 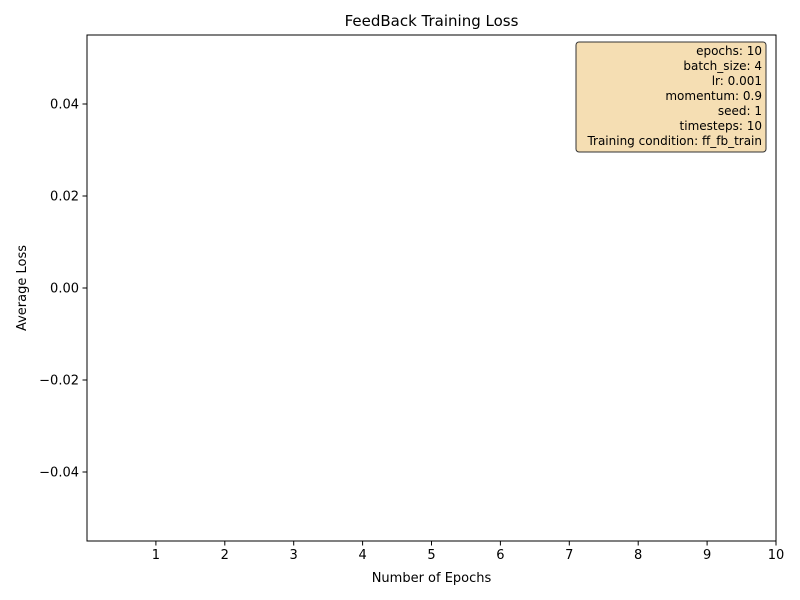 What do you see at coordinates (722, 66) in the screenshot?
I see `info-line: batch_size: 4` at bounding box center [722, 66].